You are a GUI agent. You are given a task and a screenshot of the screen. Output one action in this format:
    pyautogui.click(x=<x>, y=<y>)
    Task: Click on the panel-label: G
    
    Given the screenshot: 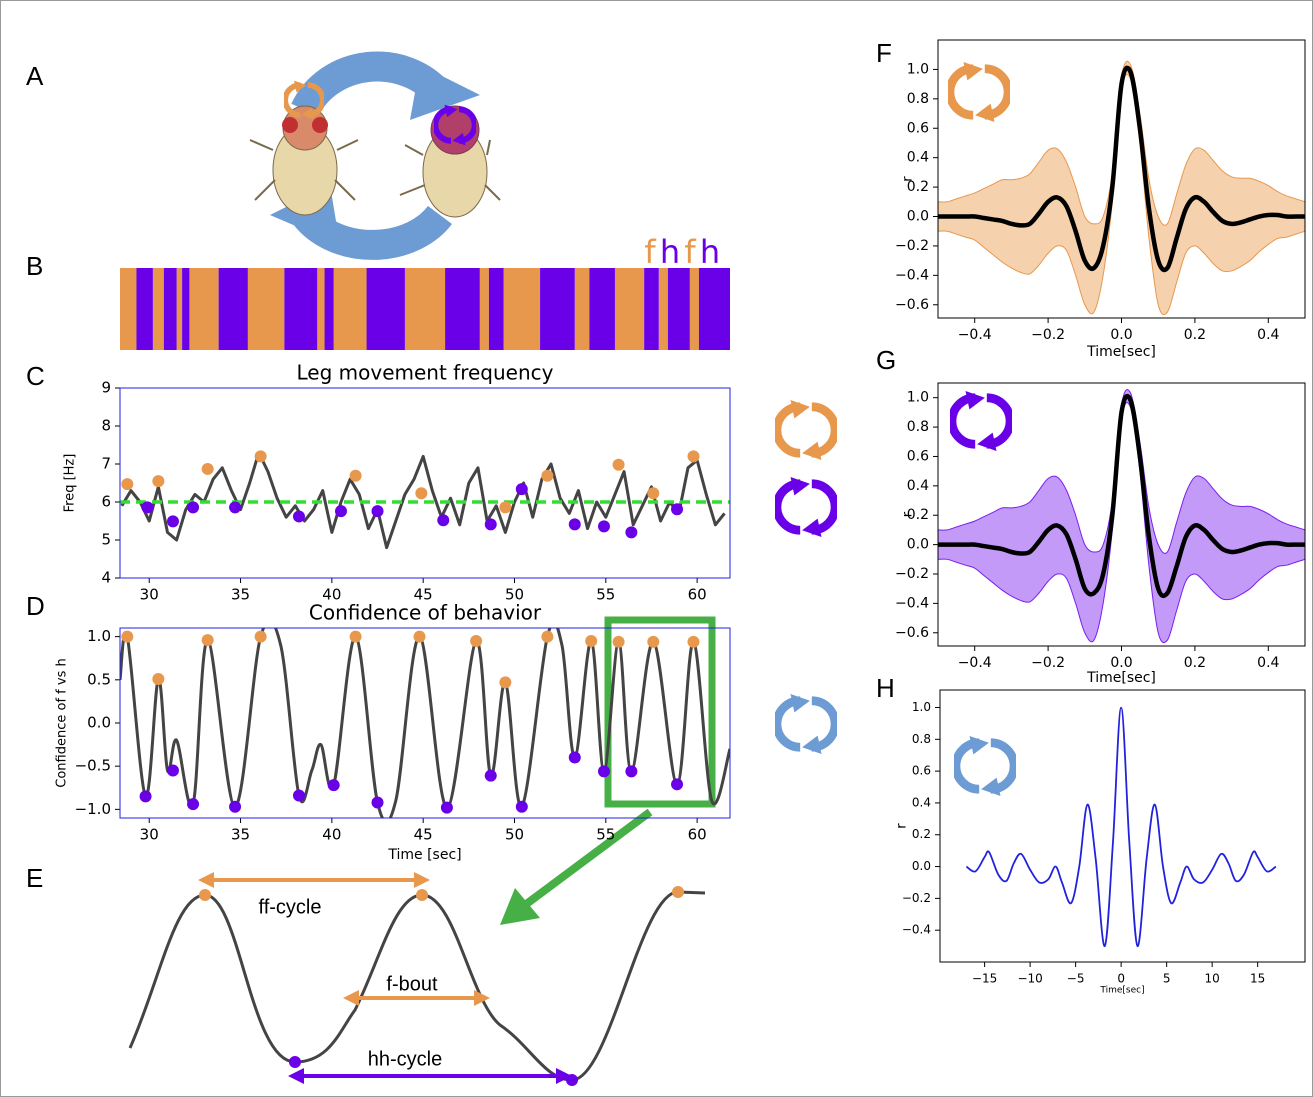 What is the action you would take?
    pyautogui.click(x=886, y=360)
    